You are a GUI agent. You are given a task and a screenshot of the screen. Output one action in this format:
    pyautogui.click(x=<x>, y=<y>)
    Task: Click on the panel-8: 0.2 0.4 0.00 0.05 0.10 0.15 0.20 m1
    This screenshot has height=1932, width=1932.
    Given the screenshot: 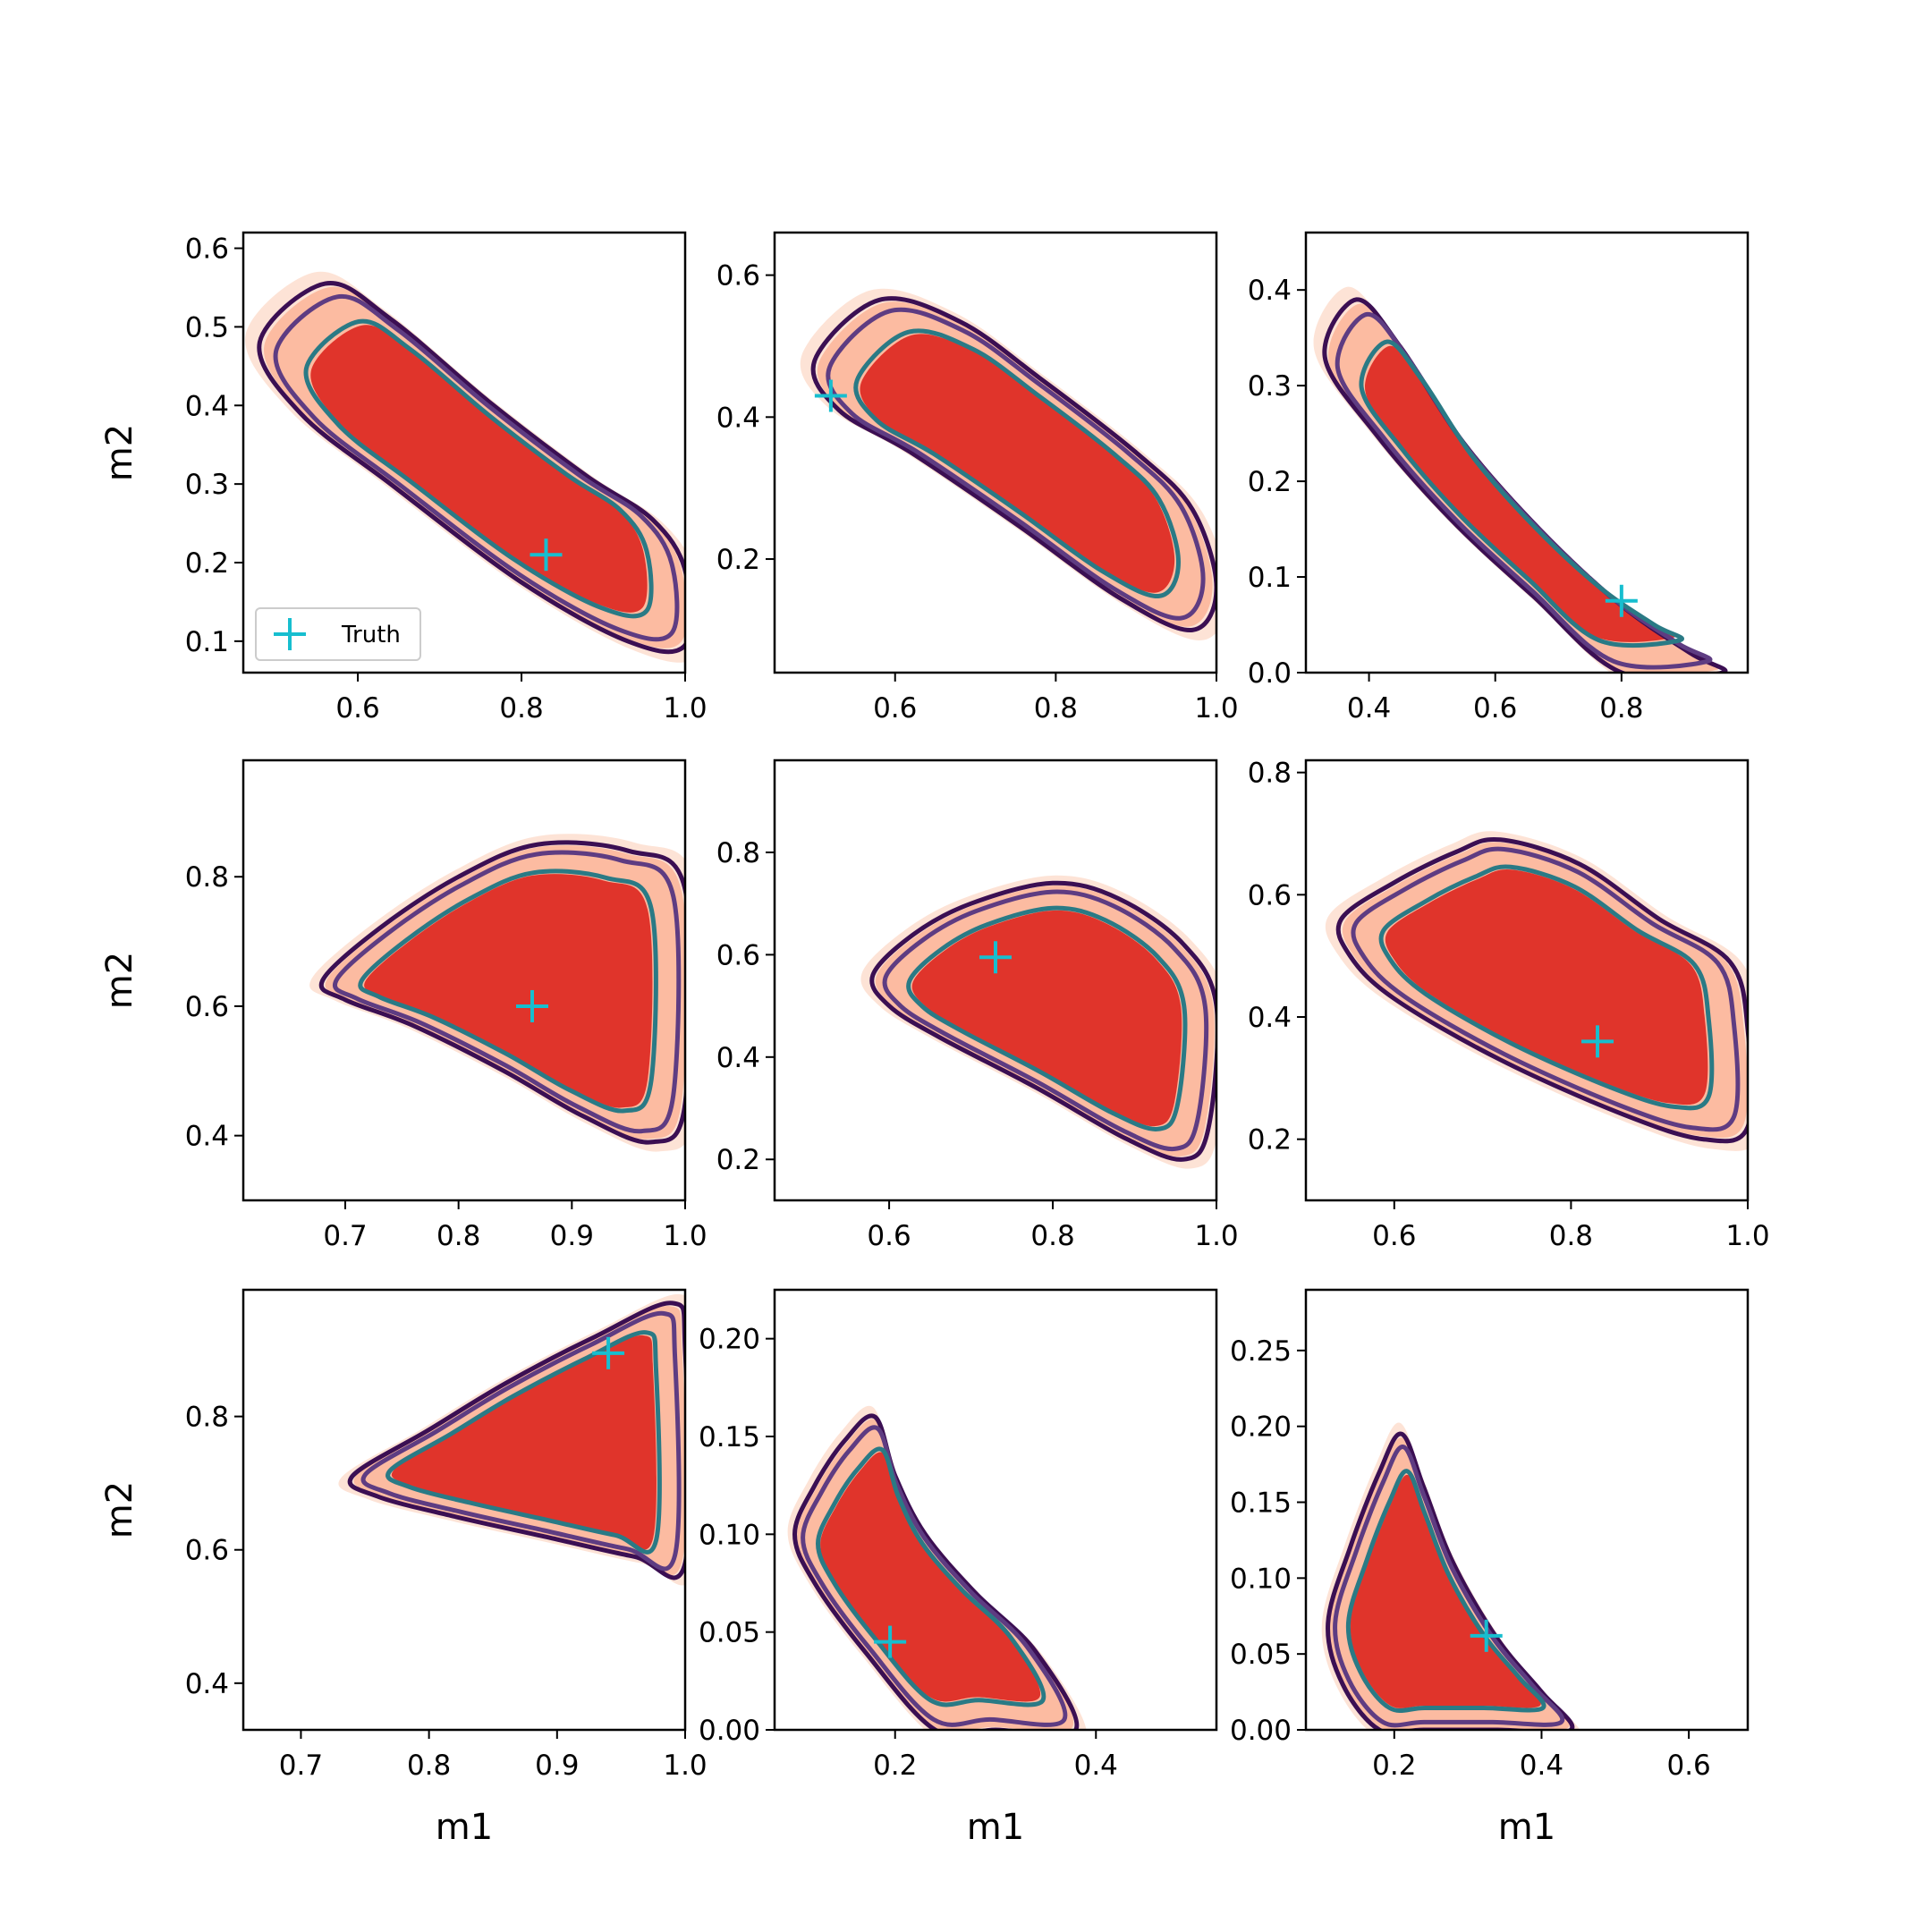 What is the action you would take?
    pyautogui.click(x=958, y=1568)
    